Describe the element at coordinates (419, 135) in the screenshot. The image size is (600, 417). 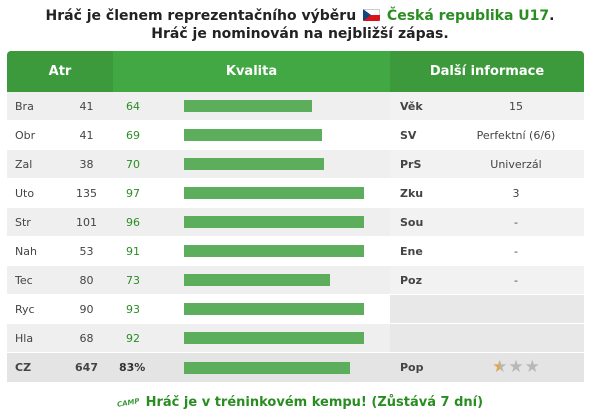
I see `info-label: SV` at that location.